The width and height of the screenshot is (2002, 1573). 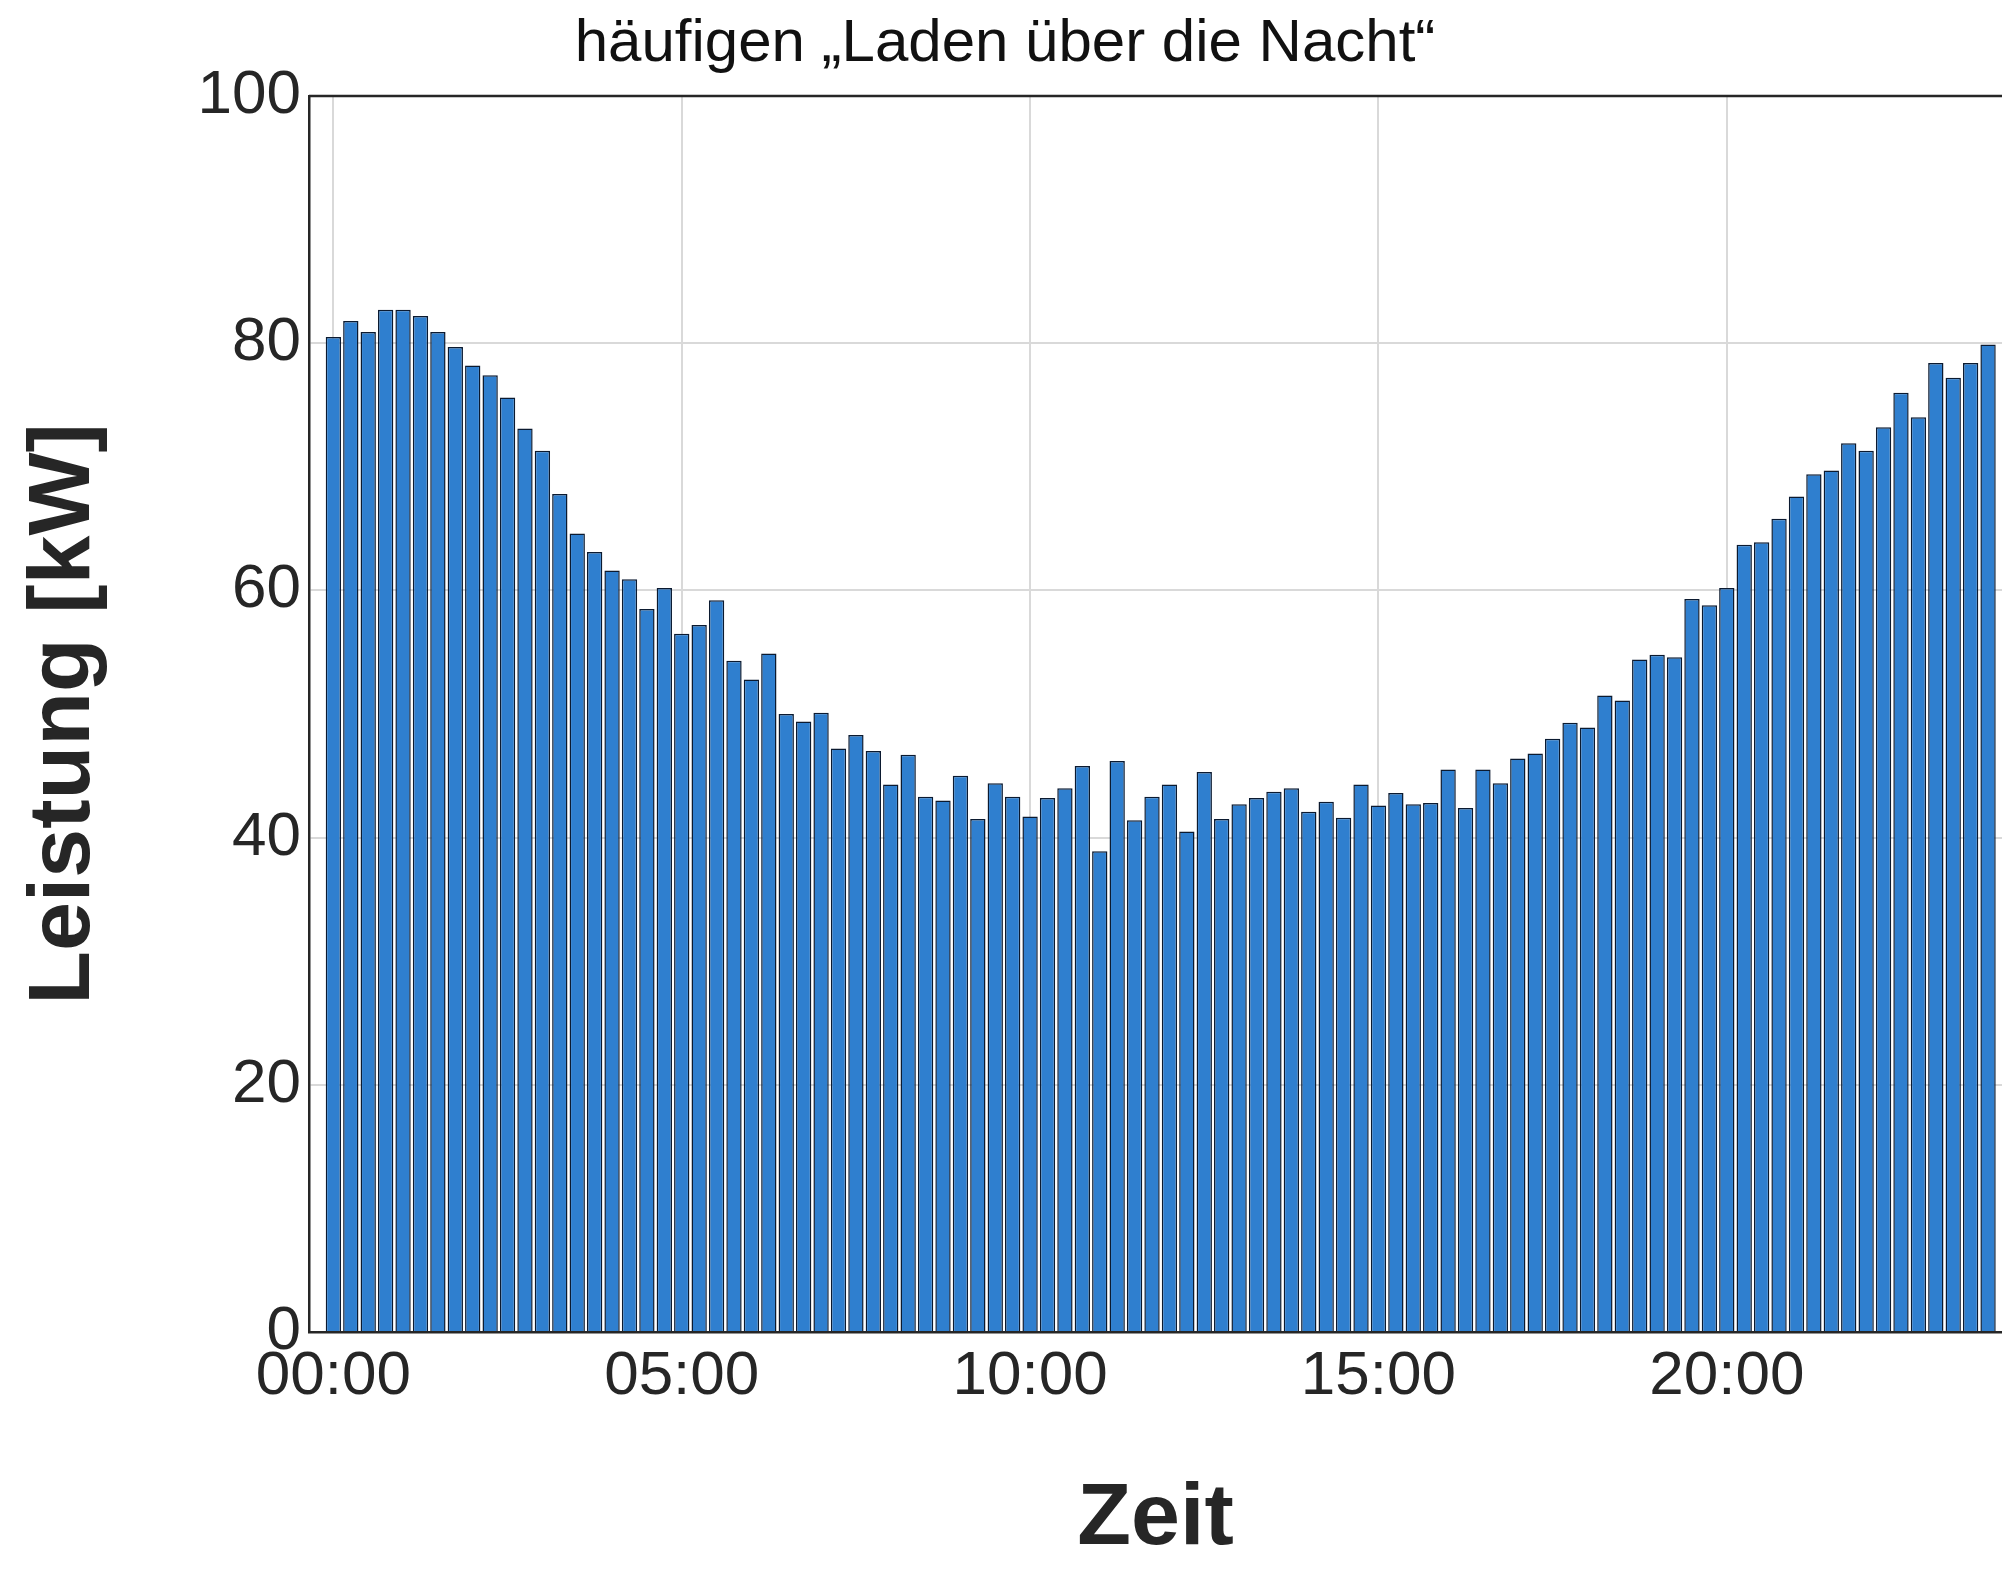 What do you see at coordinates (266, 833) in the screenshot?
I see `y-tick-label: 40` at bounding box center [266, 833].